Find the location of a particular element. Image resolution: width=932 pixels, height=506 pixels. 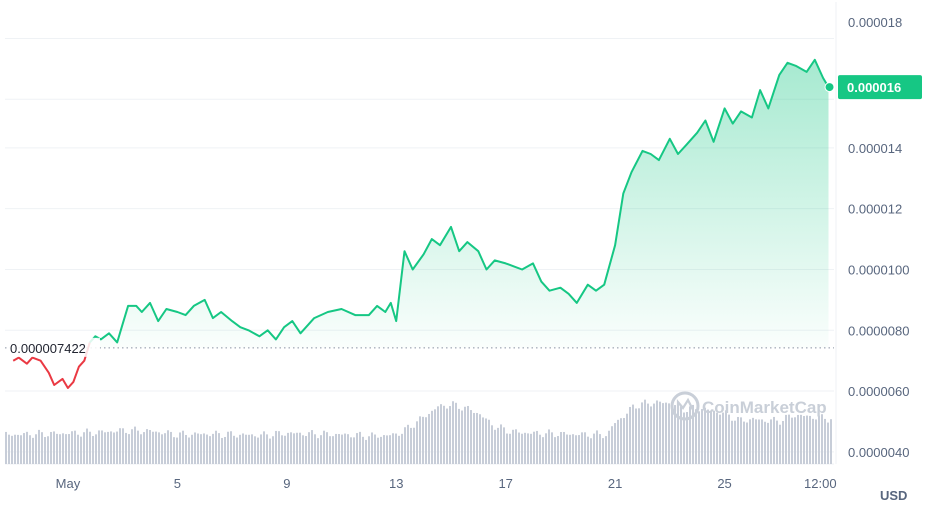

y-tick-label: 0.000014 is located at coordinates (875, 148).